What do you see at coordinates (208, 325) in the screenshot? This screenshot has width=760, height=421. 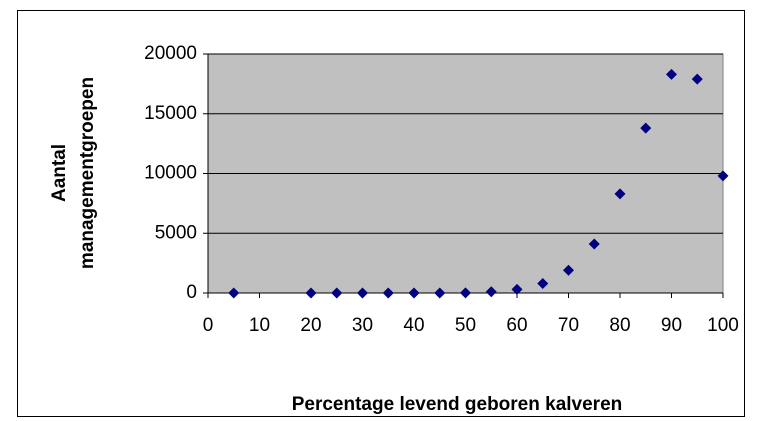 I see `x-tick-label: 0` at bounding box center [208, 325].